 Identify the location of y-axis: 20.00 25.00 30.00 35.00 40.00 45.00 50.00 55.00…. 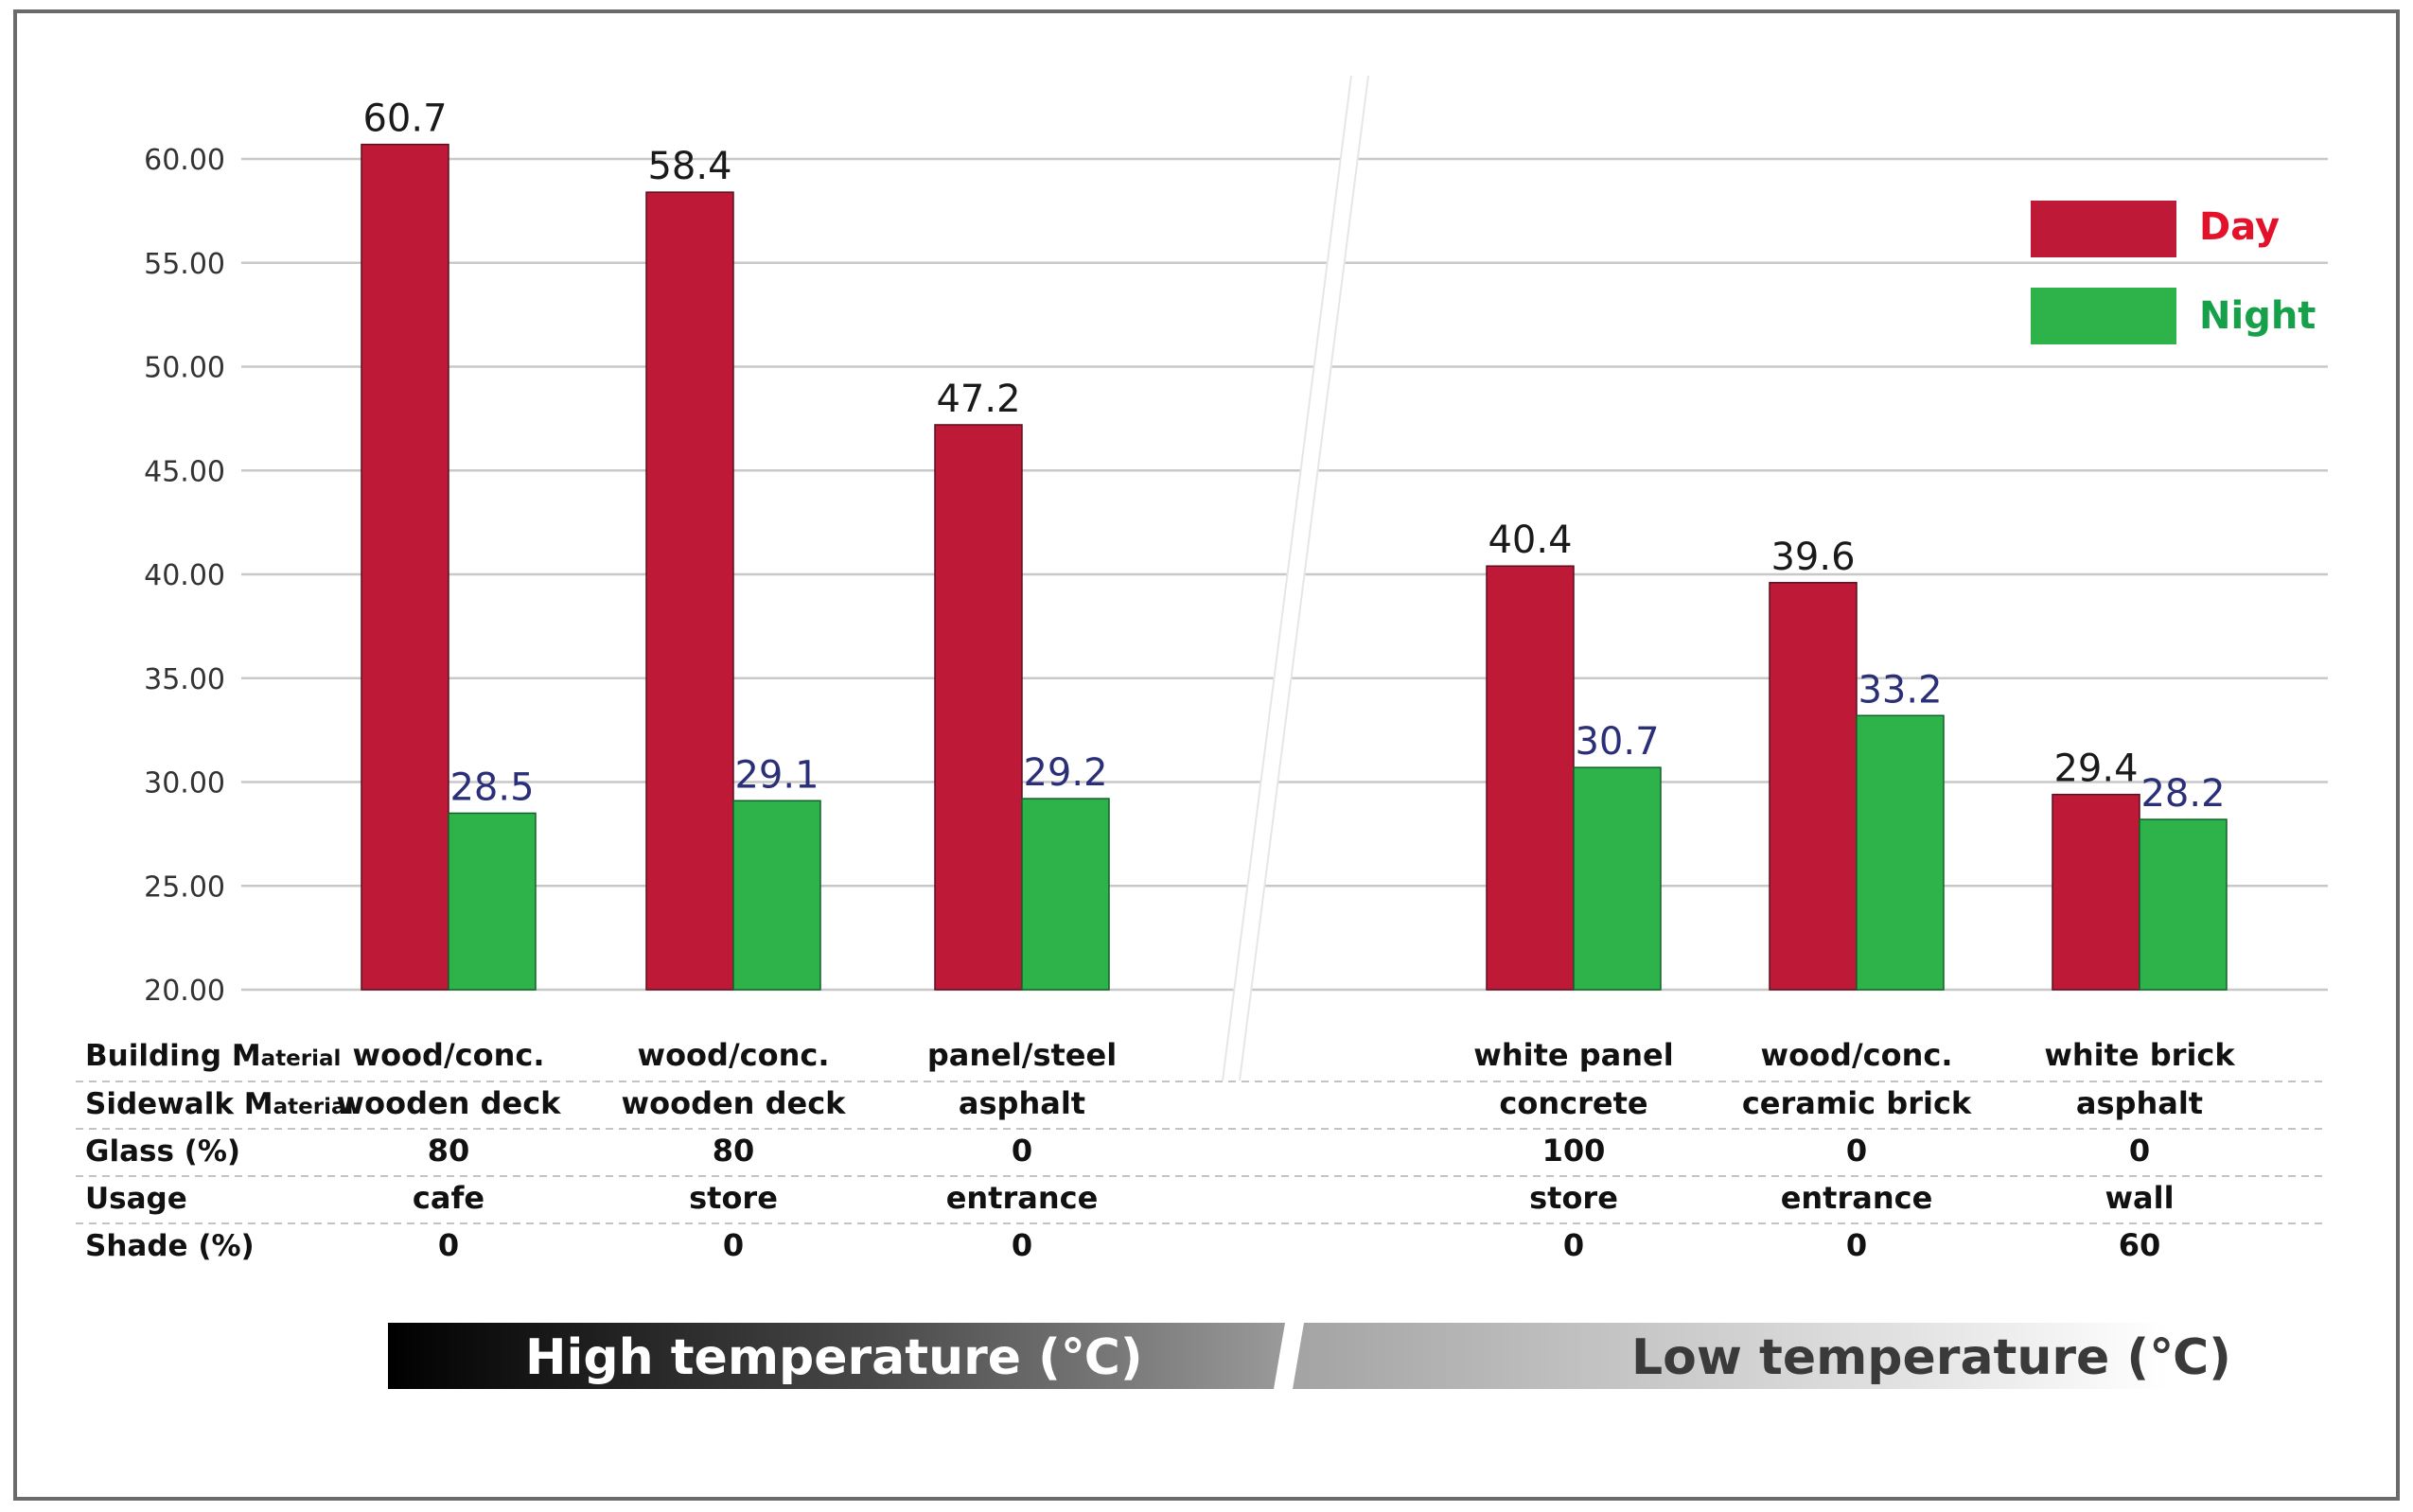
(185, 576).